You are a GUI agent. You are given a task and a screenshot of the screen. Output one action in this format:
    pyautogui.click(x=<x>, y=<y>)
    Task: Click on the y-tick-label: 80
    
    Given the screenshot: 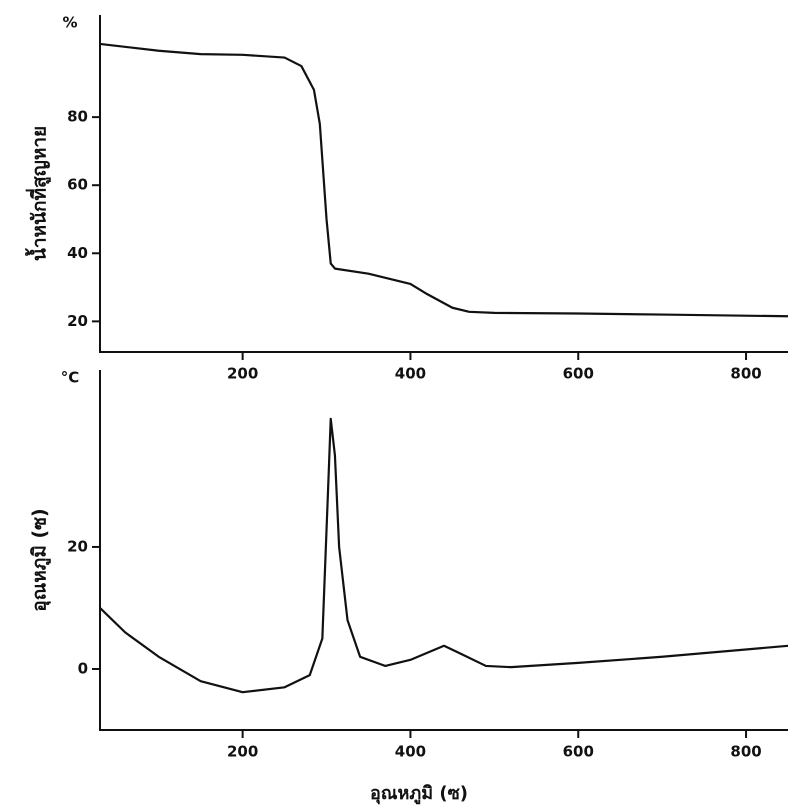 What is the action you would take?
    pyautogui.click(x=77, y=117)
    